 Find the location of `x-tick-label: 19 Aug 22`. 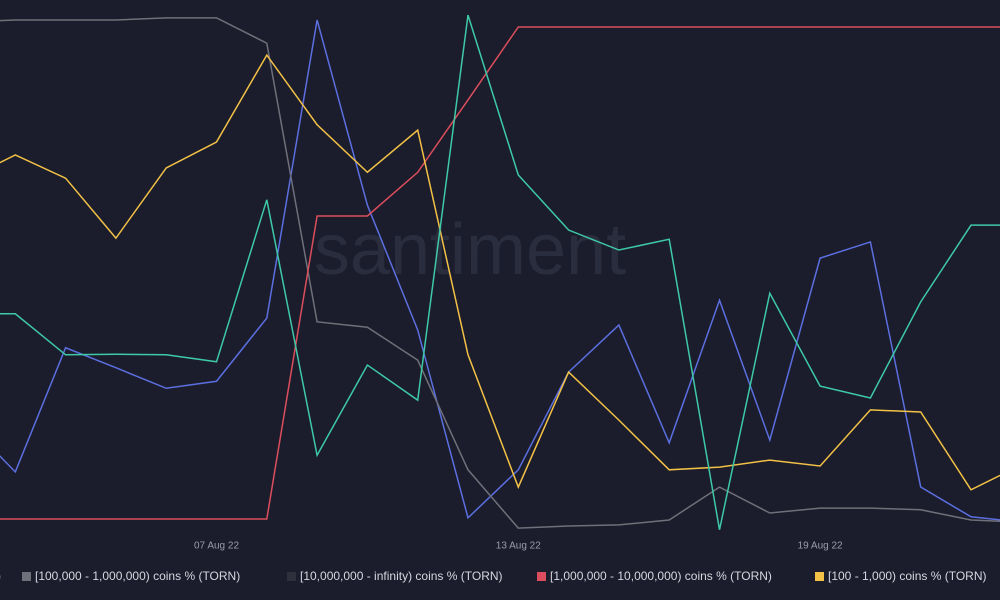

x-tick-label: 19 Aug 22 is located at coordinates (820, 546).